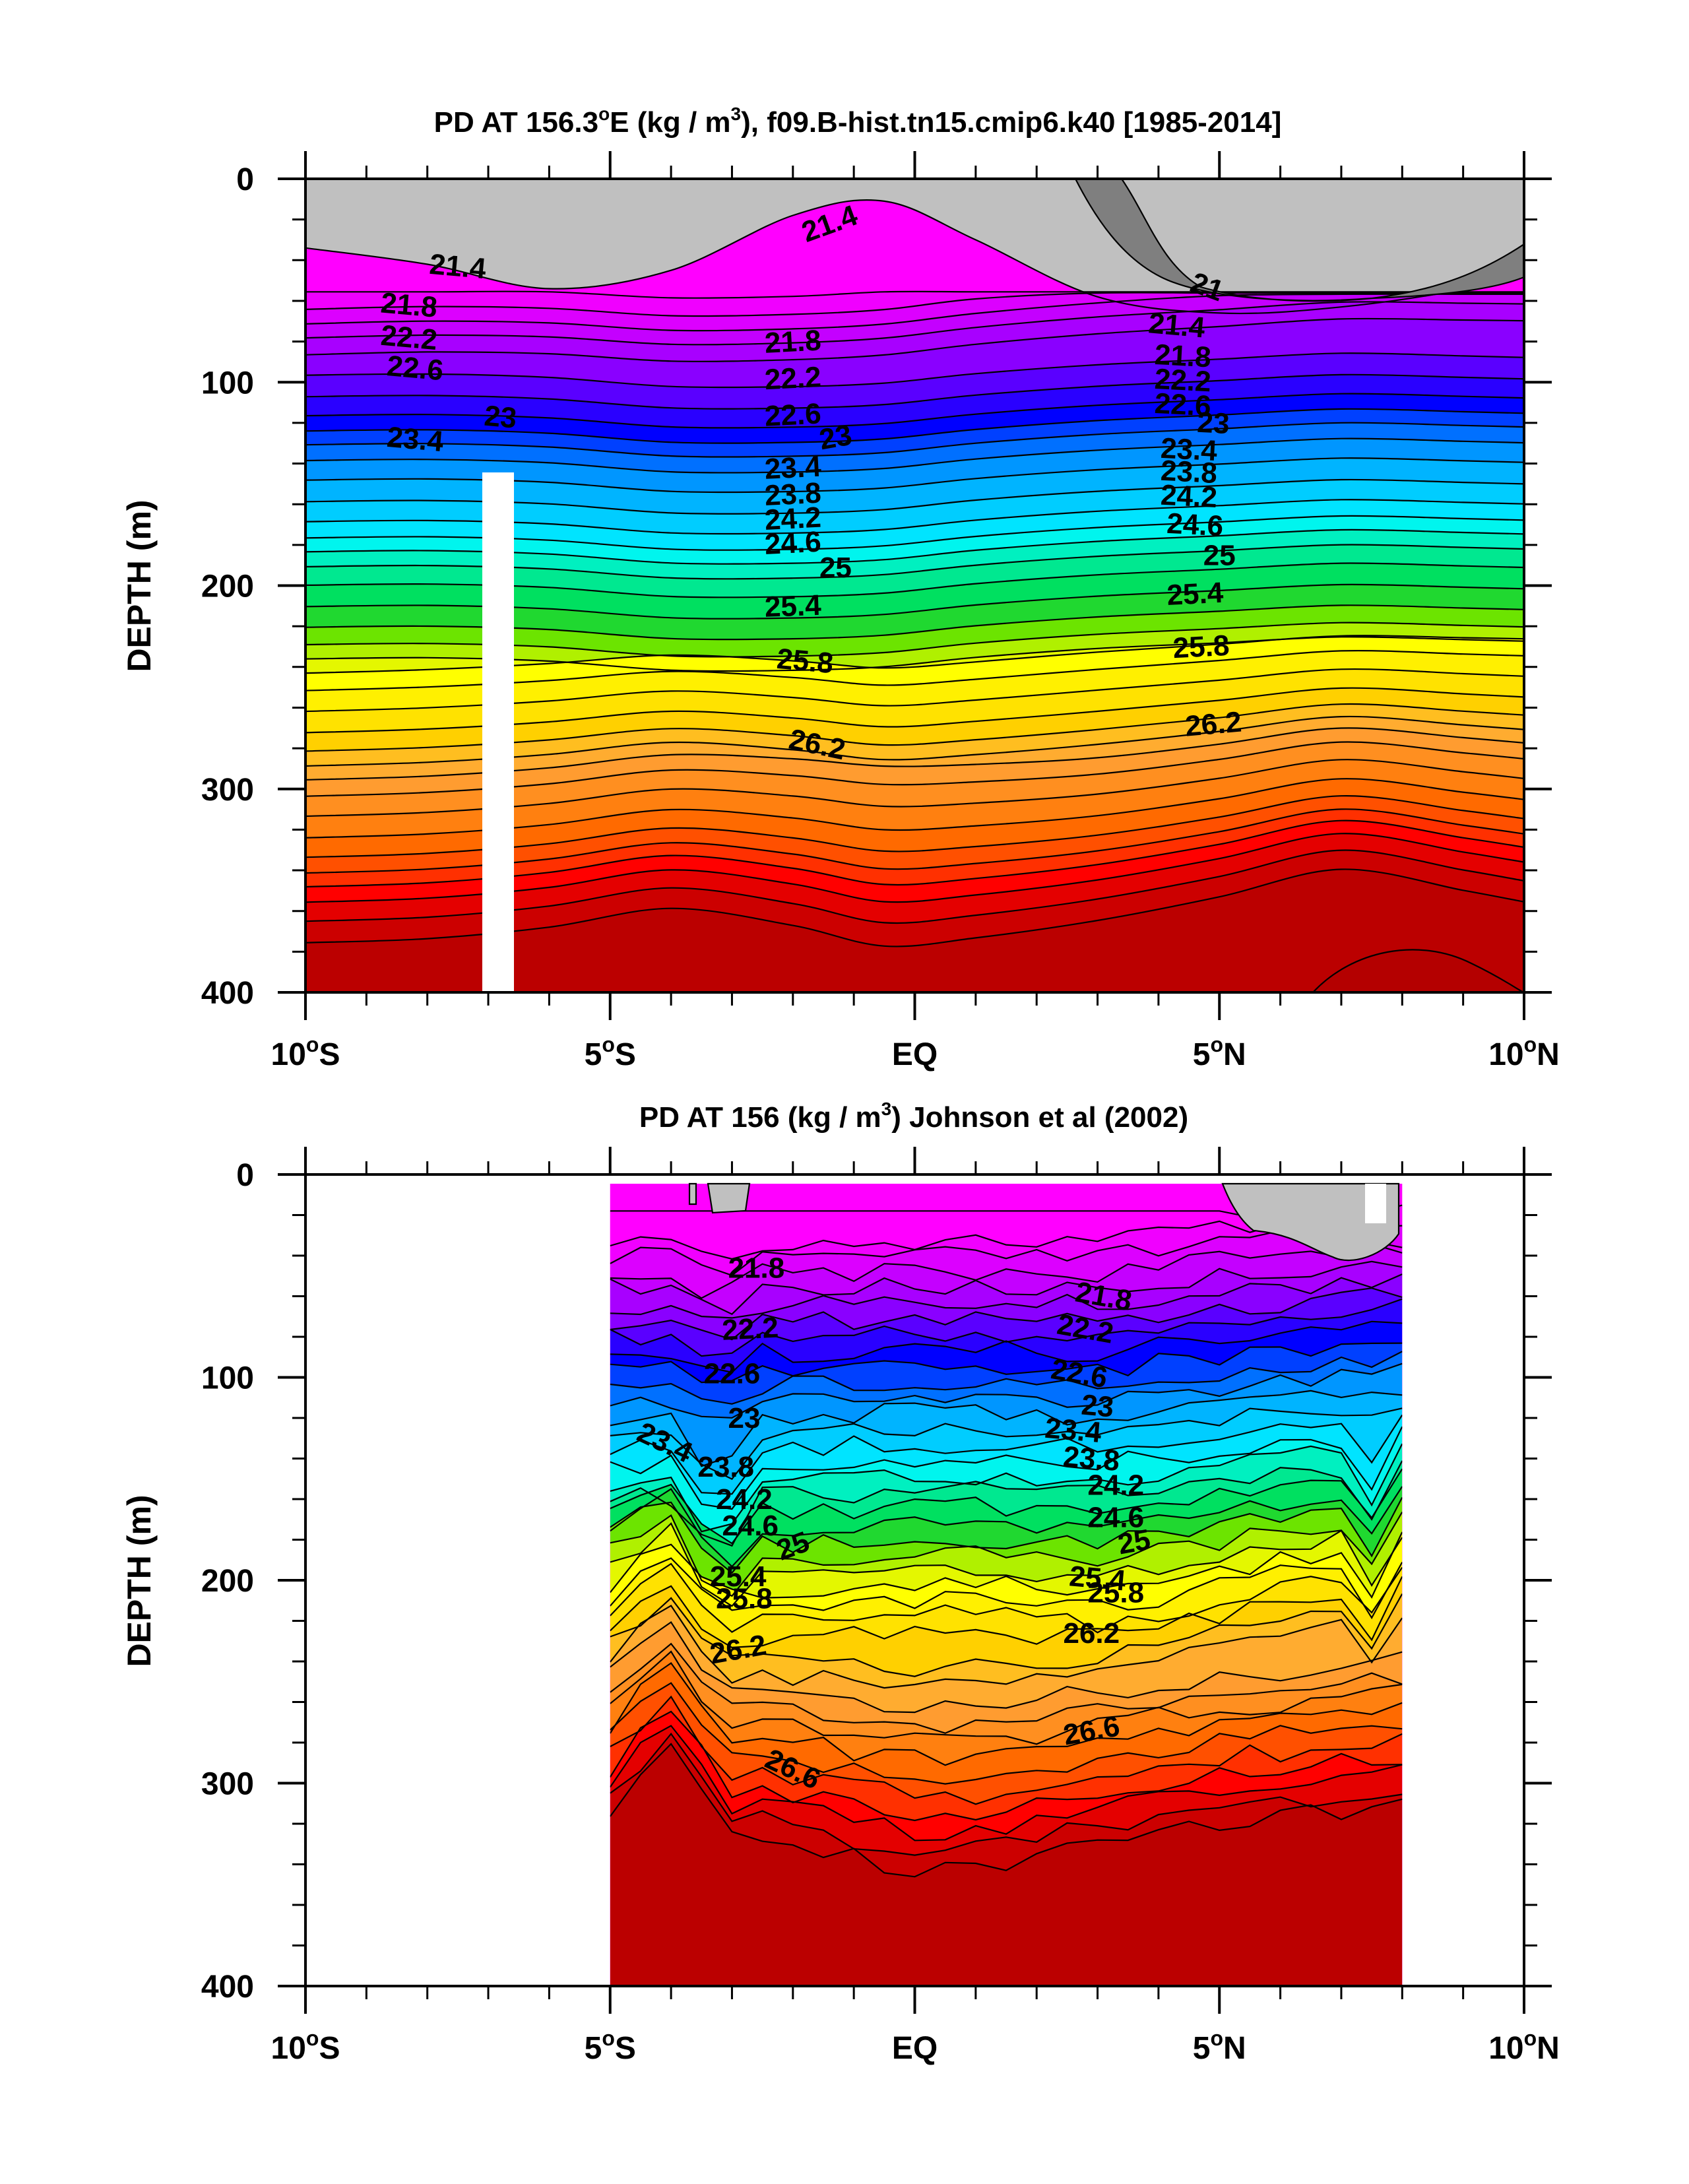 The image size is (1689, 2184). Describe the element at coordinates (1418, 970) in the screenshot. I see `deep-core-region` at that location.